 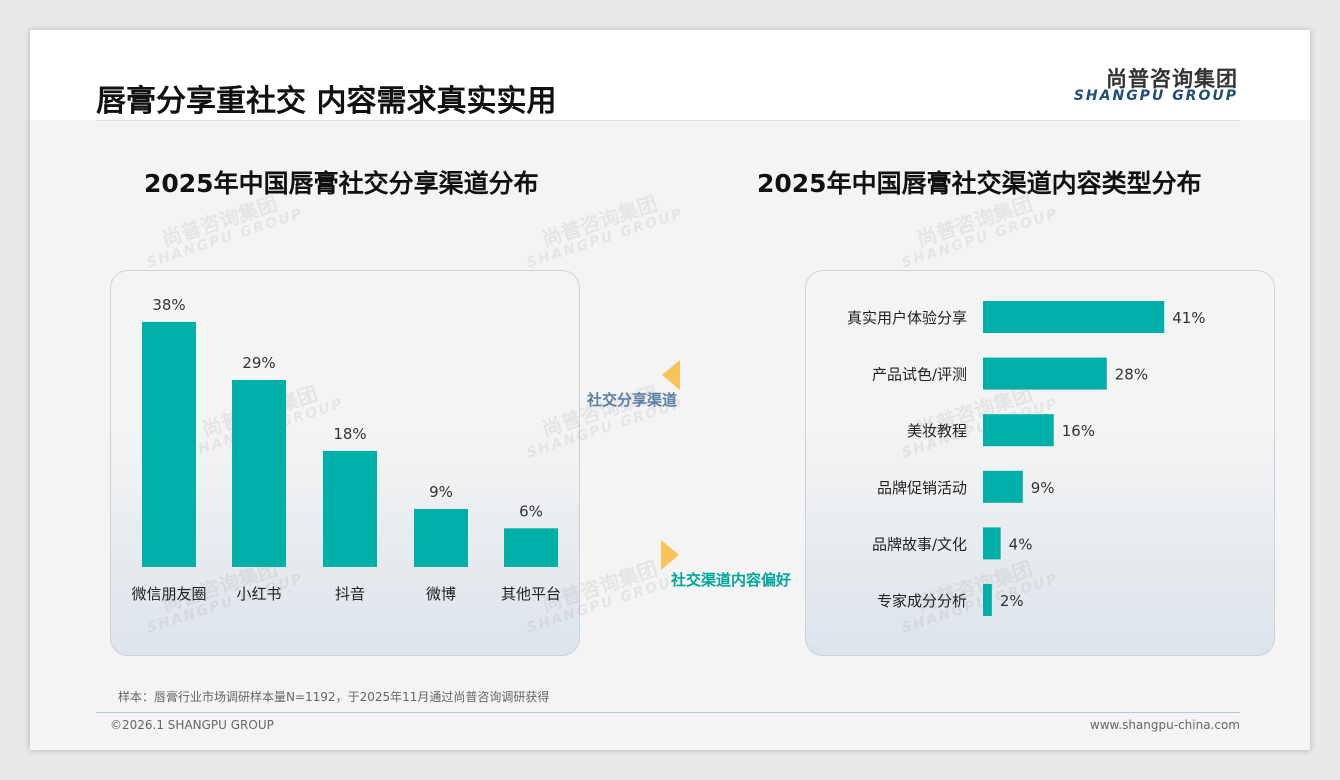 I want to click on data-label: 38%, so click(x=168, y=305).